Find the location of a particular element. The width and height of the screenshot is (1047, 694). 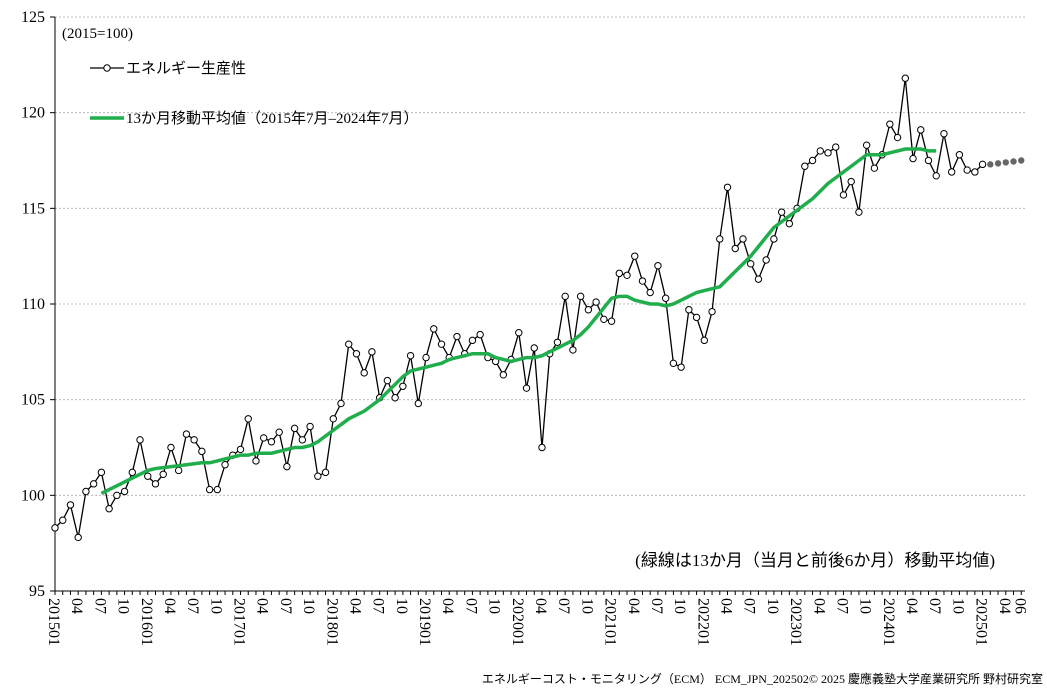

x-tick-label: 201701 is located at coordinates (239, 622).